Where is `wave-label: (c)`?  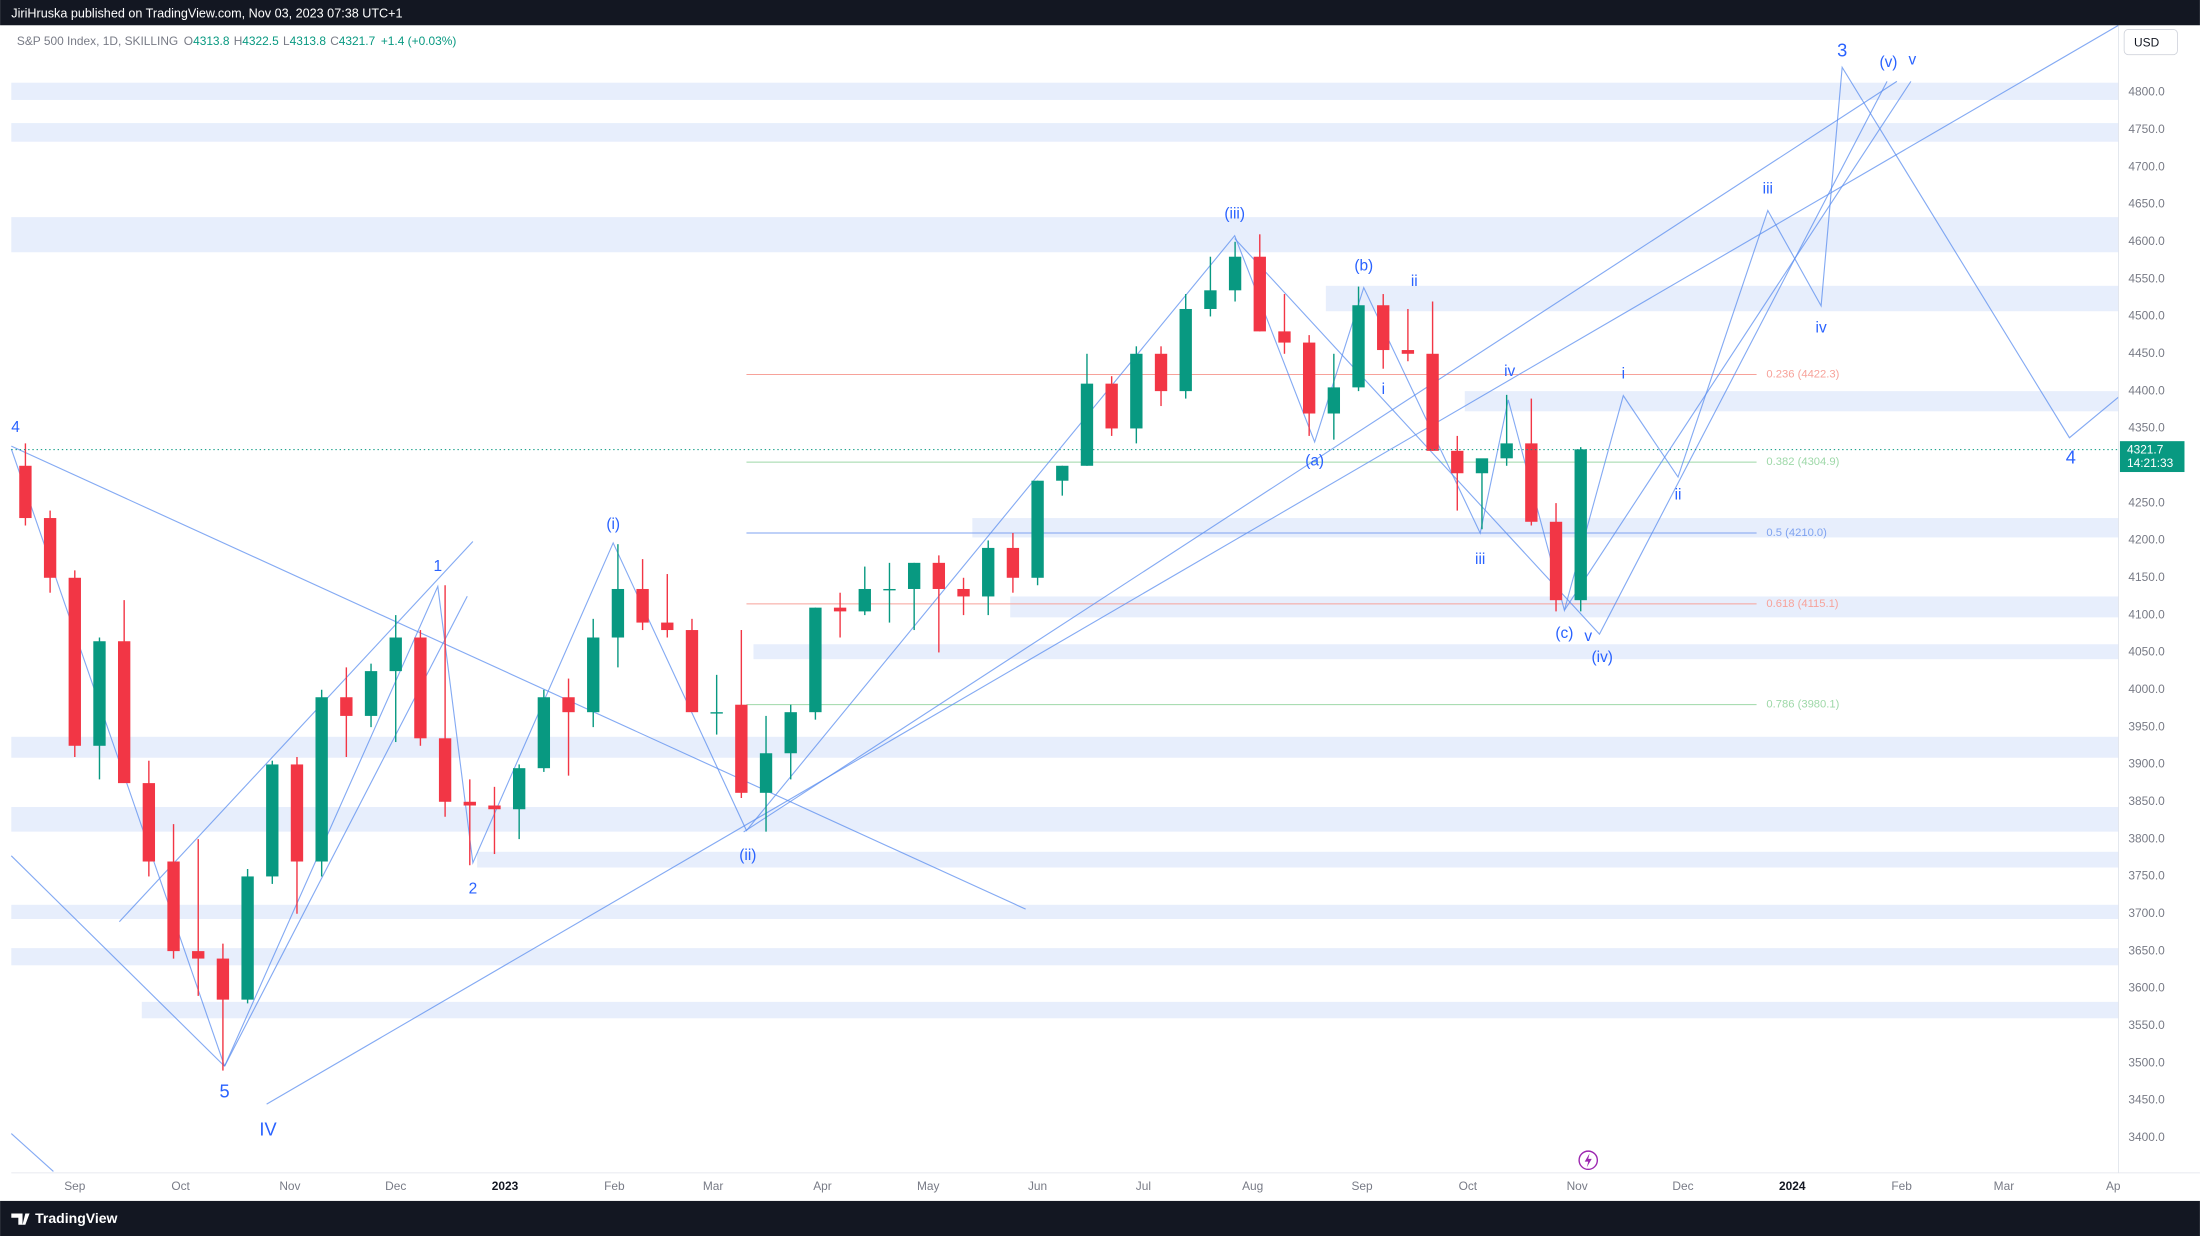 wave-label: (c) is located at coordinates (1564, 633).